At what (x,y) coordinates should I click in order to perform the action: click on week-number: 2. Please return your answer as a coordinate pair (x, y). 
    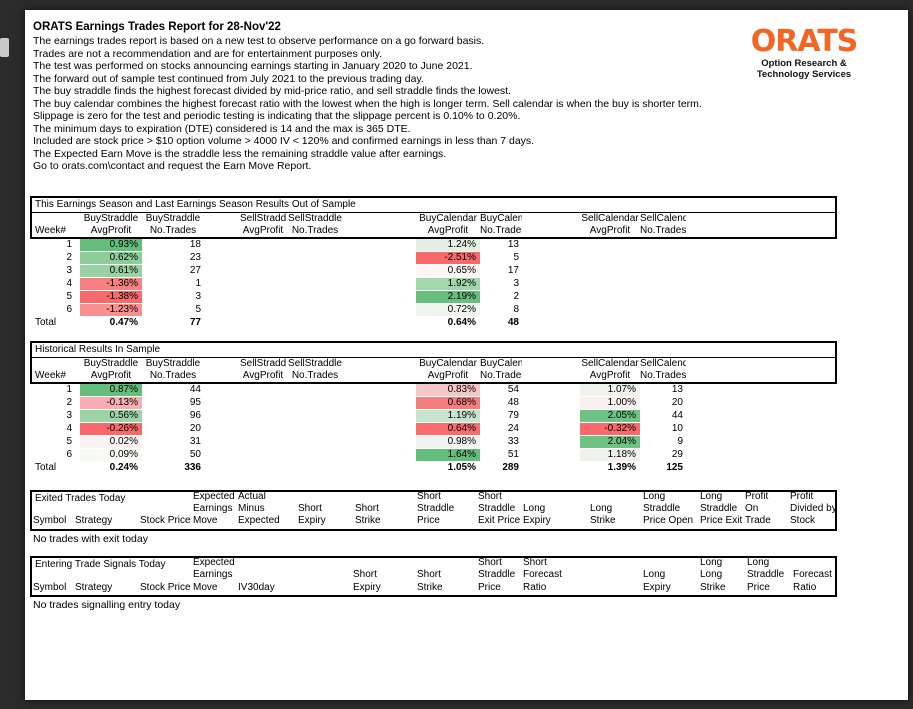
    Looking at the image, I should click on (69, 402).